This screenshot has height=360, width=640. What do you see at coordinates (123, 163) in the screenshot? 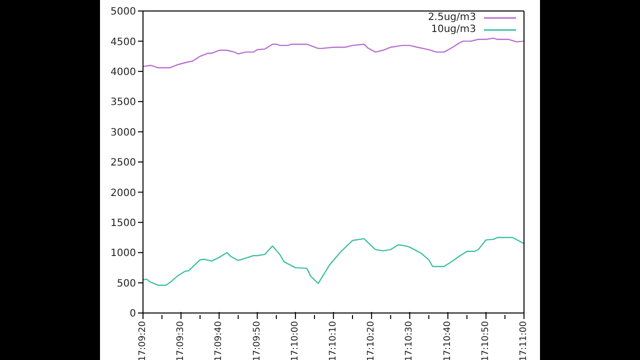
I see `y-tick-label: 2500` at bounding box center [123, 163].